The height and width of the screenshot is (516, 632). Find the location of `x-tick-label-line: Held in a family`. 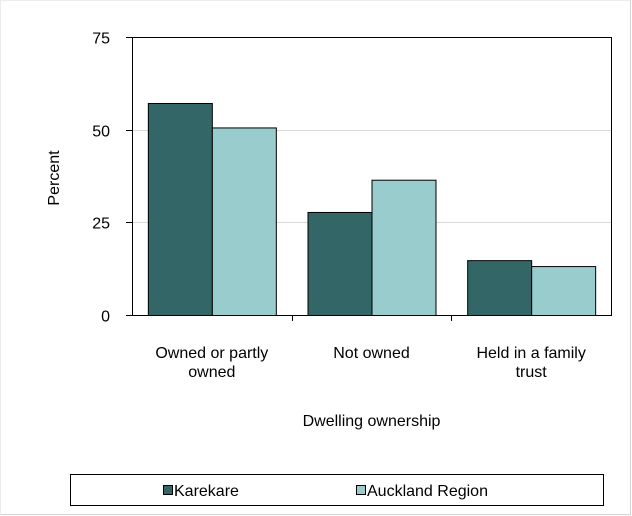

x-tick-label-line: Held in a family is located at coordinates (530, 353).